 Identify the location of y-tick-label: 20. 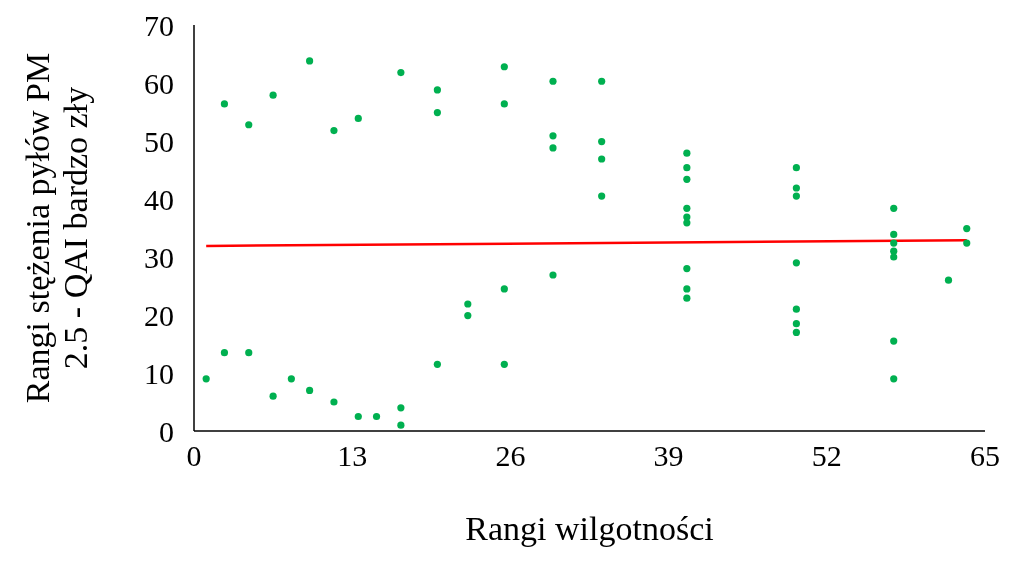
(159, 315).